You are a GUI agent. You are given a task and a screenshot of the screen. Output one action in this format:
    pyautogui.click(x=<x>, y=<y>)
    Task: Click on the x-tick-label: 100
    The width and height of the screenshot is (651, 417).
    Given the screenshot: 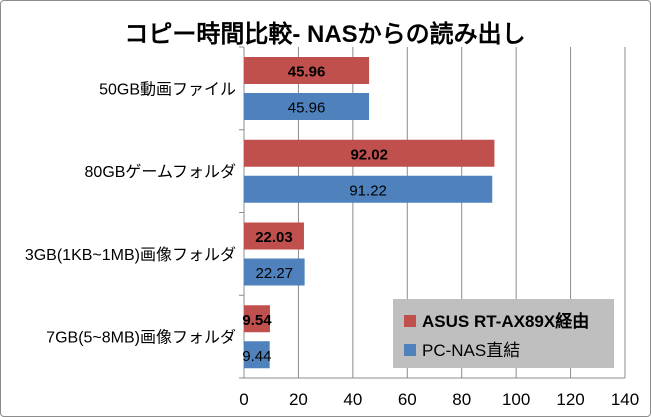 What is the action you would take?
    pyautogui.click(x=516, y=399)
    